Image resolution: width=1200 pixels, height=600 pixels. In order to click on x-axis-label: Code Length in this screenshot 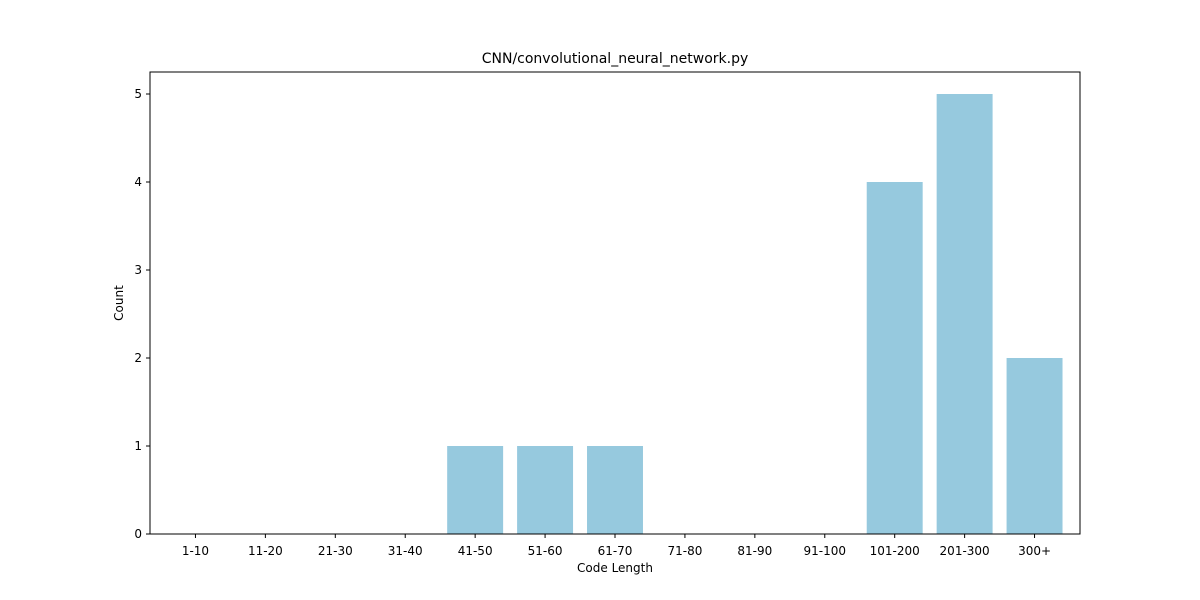, I will do `click(615, 568)`.